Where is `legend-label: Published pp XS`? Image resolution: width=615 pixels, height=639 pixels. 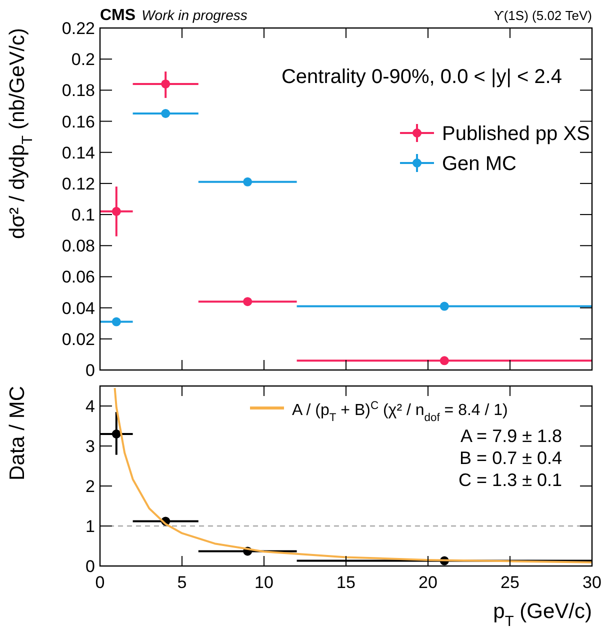
legend-label: Published pp XS is located at coordinates (516, 134).